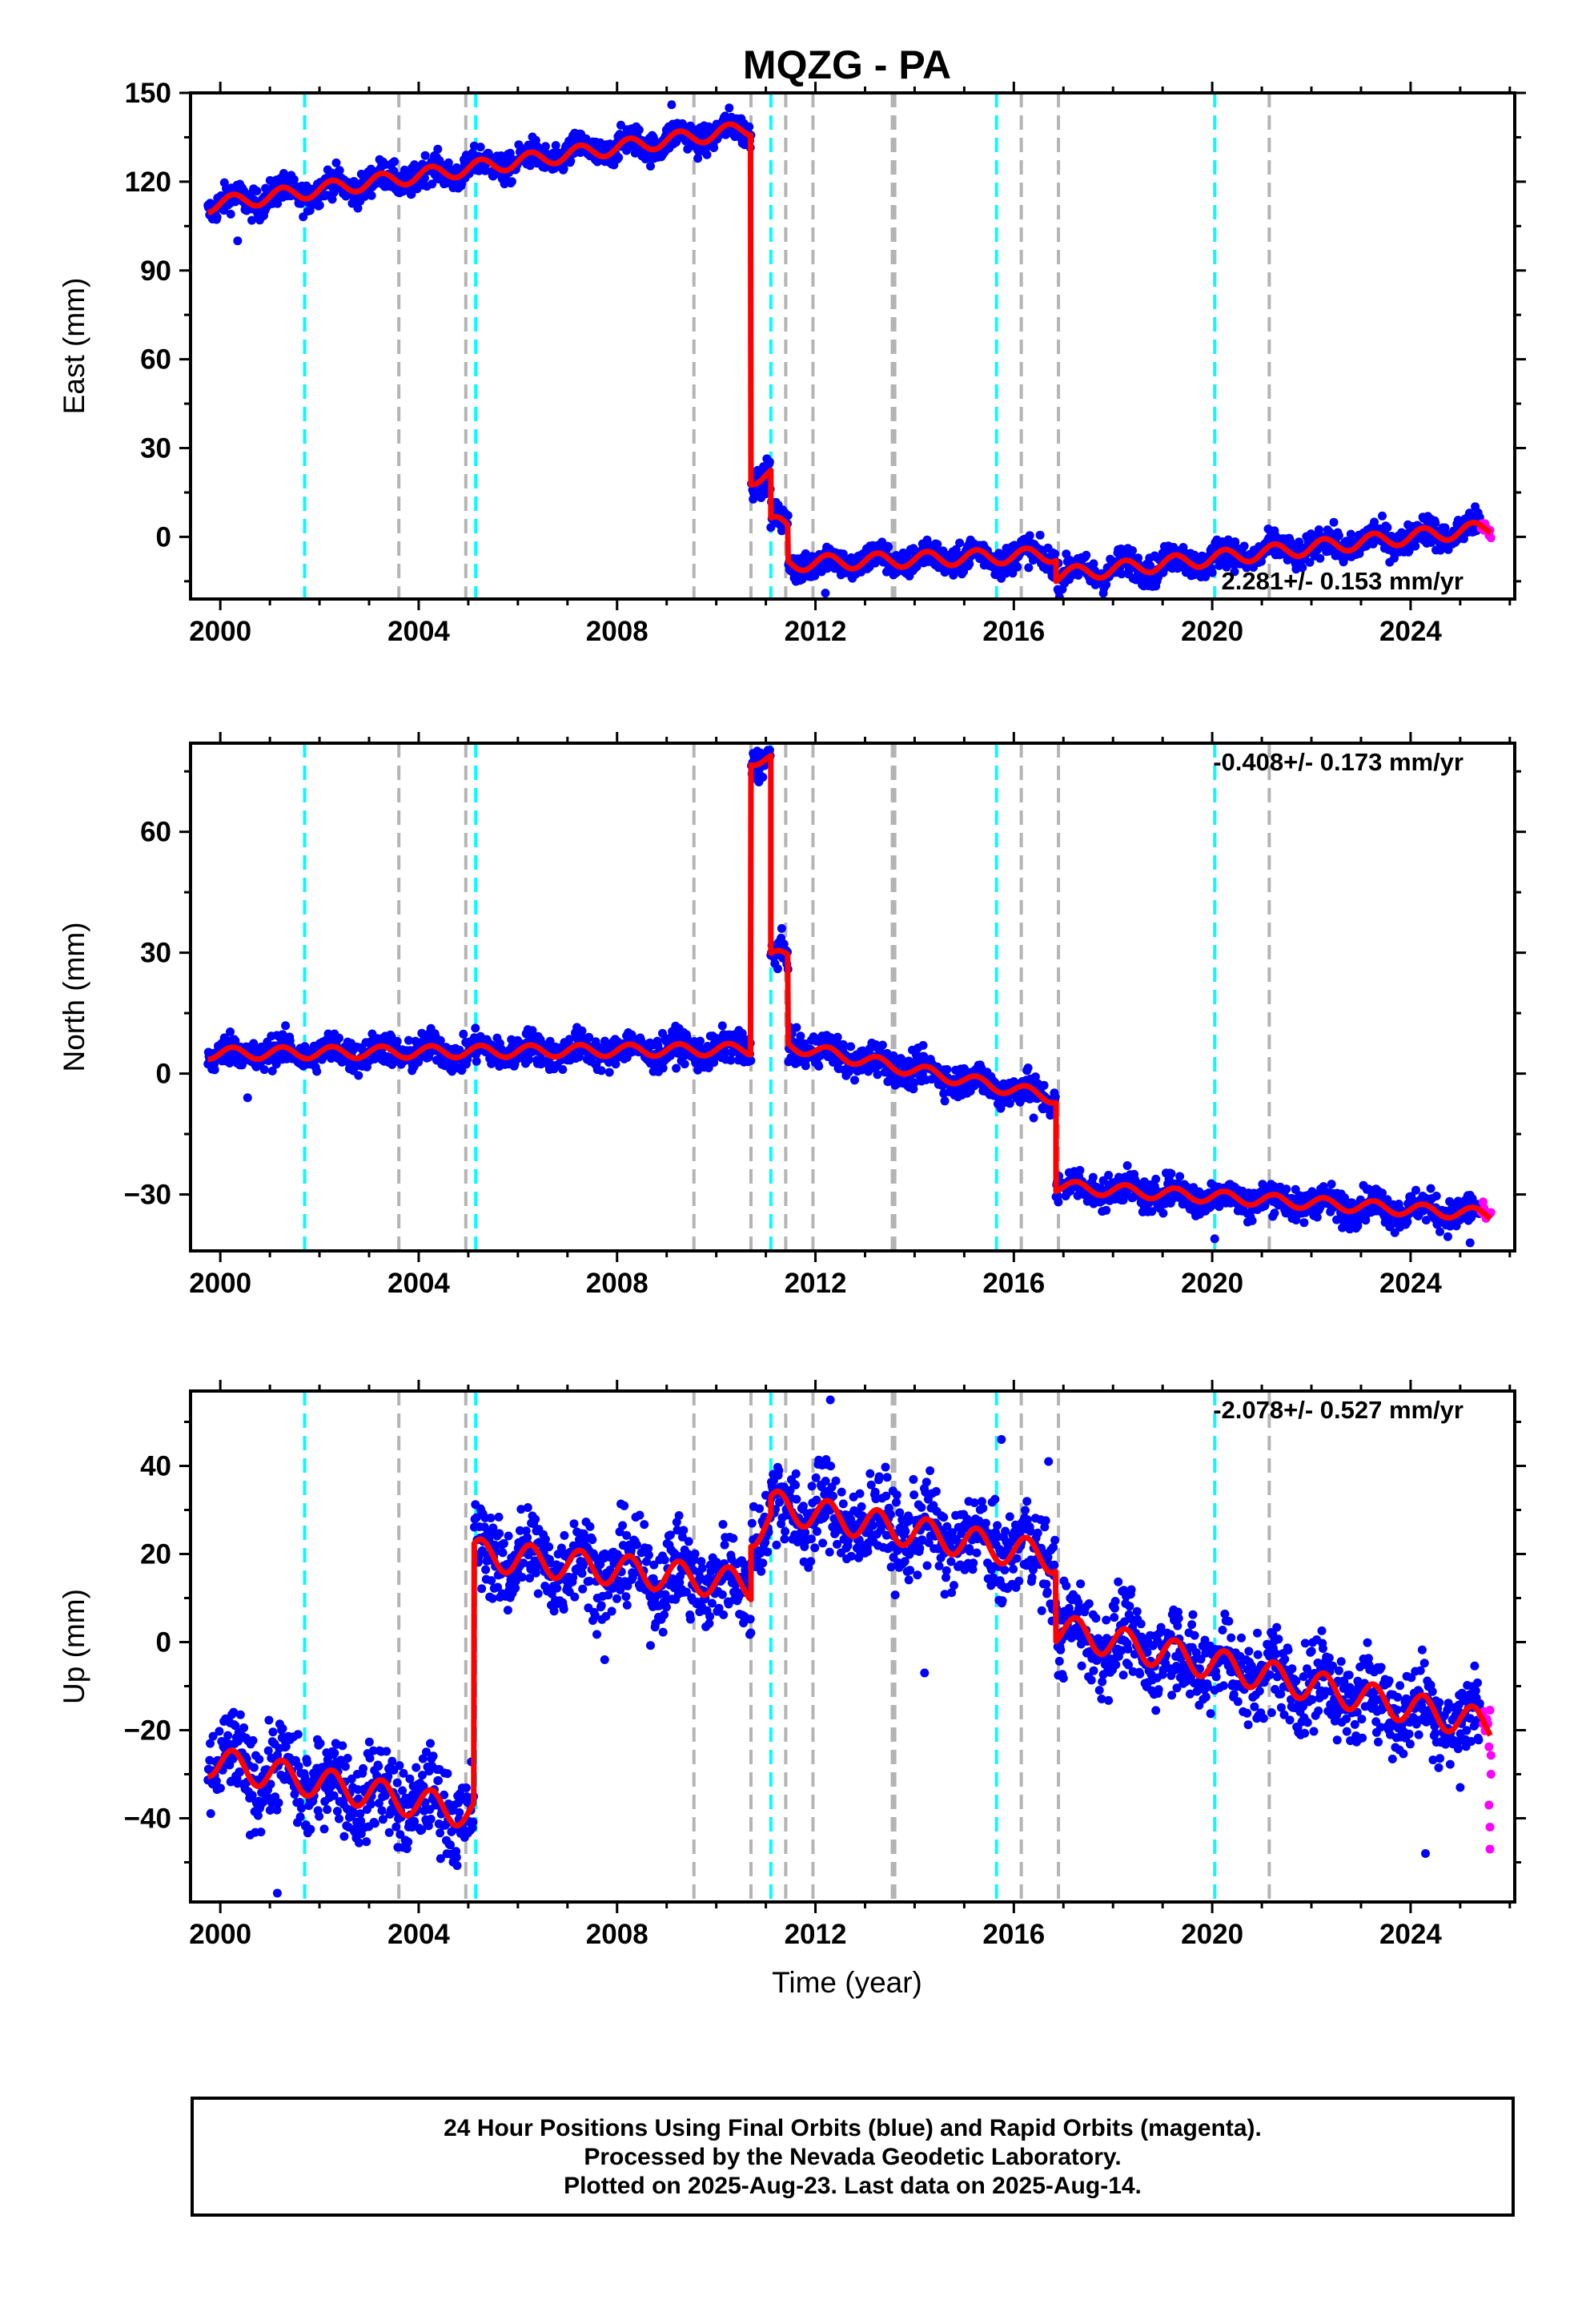 The image size is (1582, 2324). Describe the element at coordinates (617, 631) in the screenshot. I see `x-tick-label: 2008` at that location.